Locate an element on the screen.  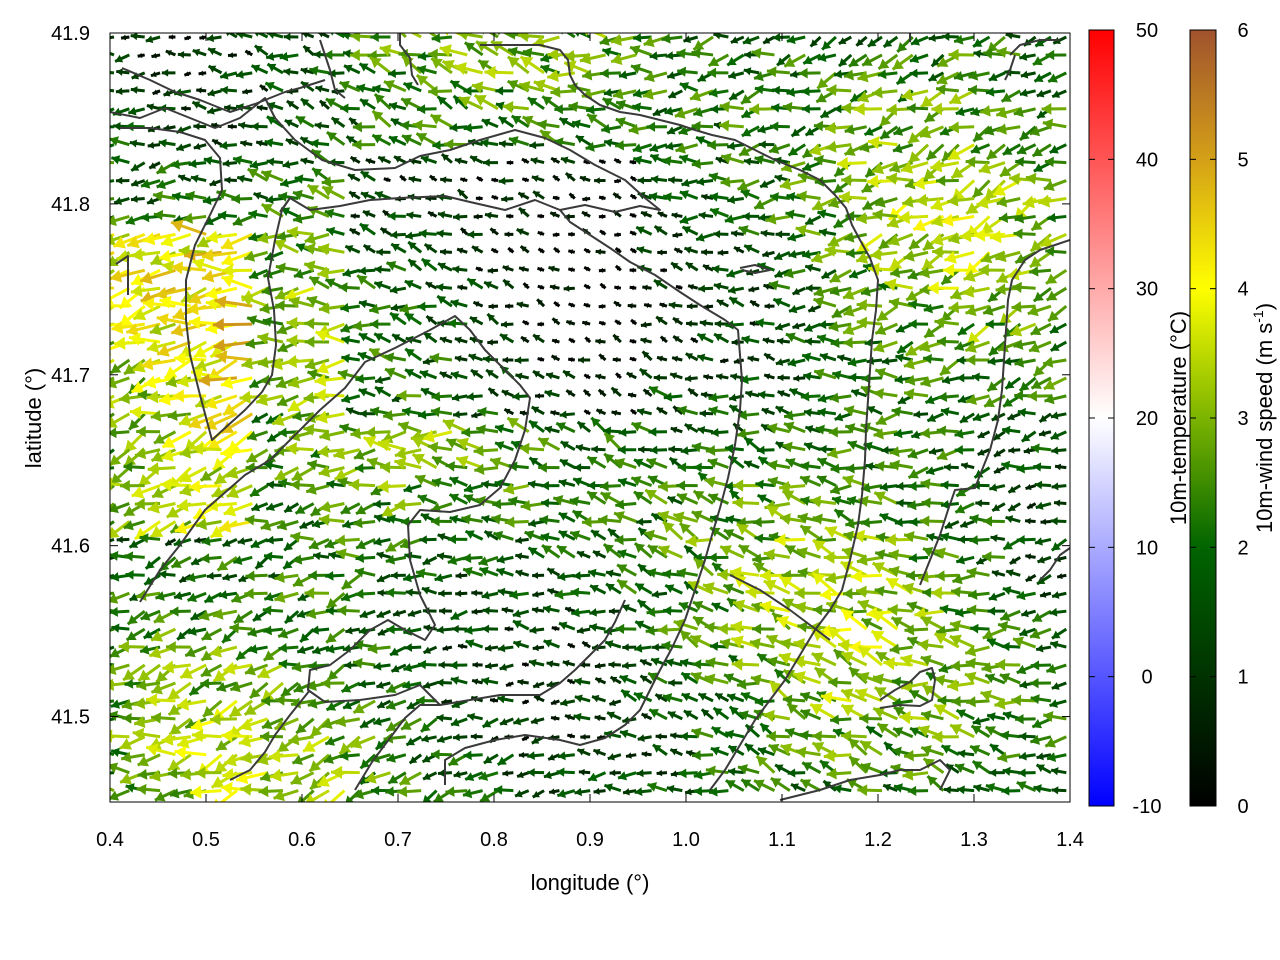
wind-speed-colorbar-label: 10m-wind speed (m s-1) is located at coordinates (1263, 418).